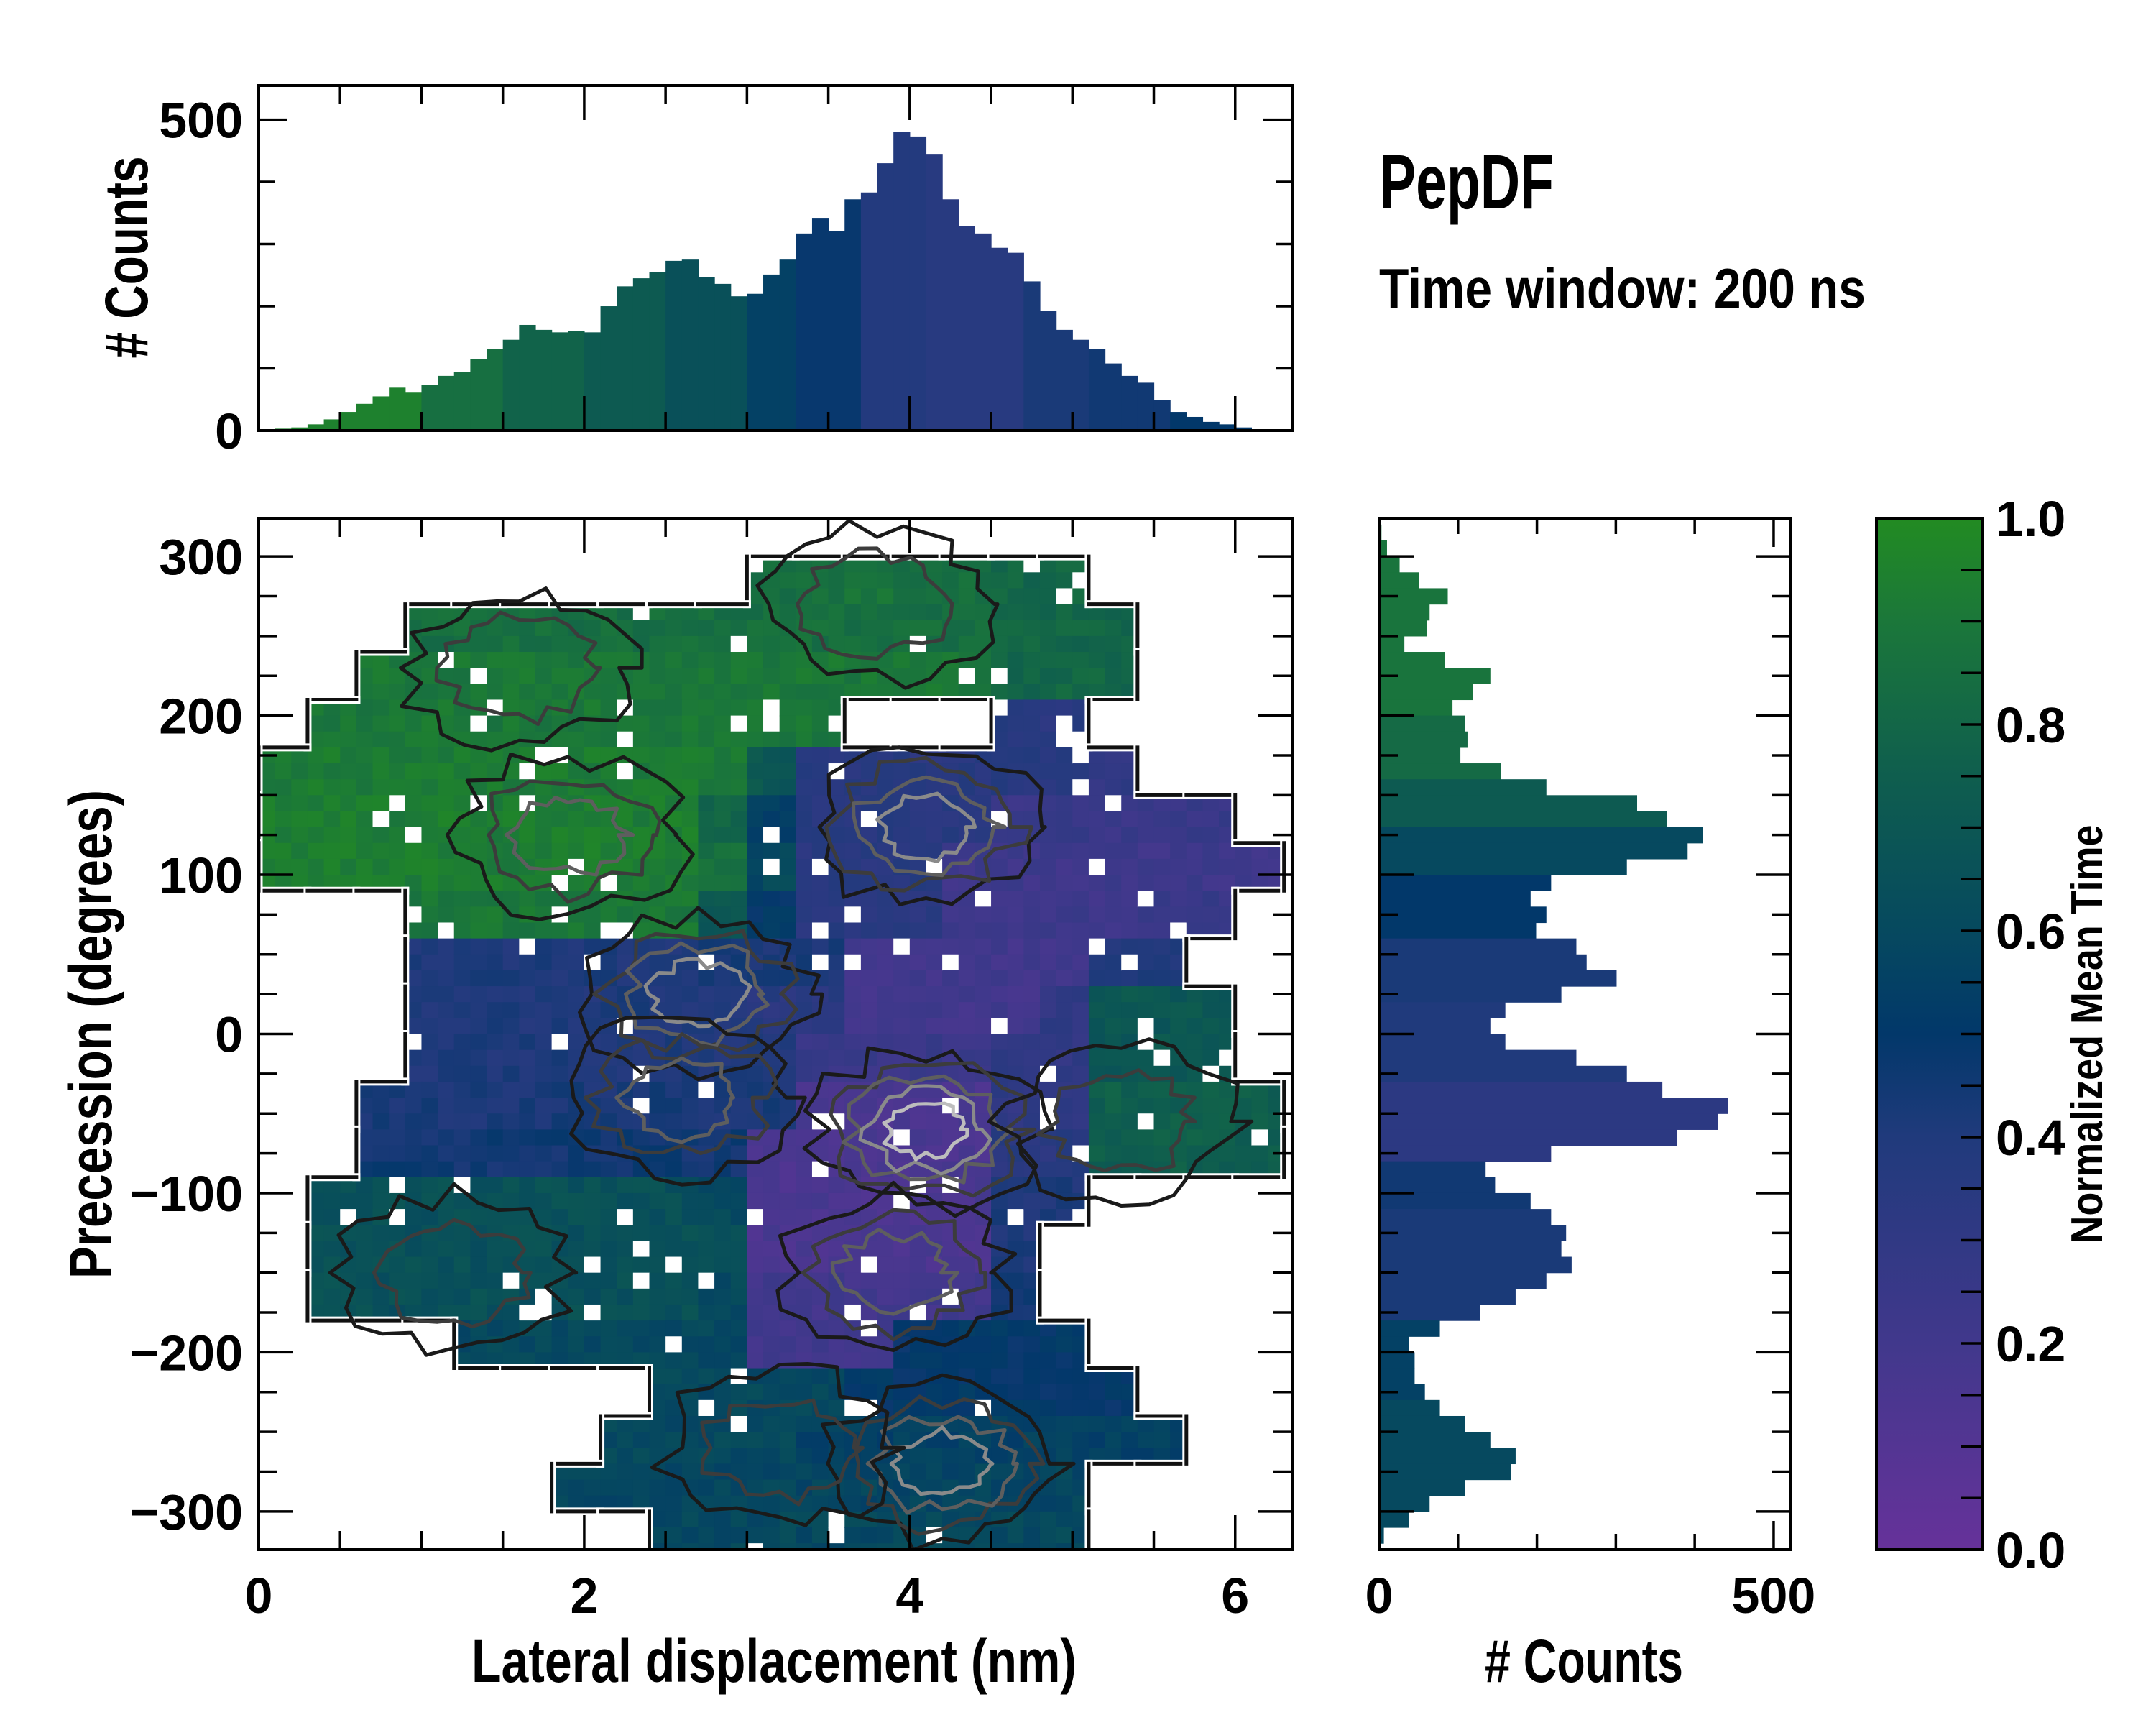 Image resolution: width=2156 pixels, height=1725 pixels. Describe the element at coordinates (229, 431) in the screenshot. I see `top-hist-y-tick-label: 0` at that location.